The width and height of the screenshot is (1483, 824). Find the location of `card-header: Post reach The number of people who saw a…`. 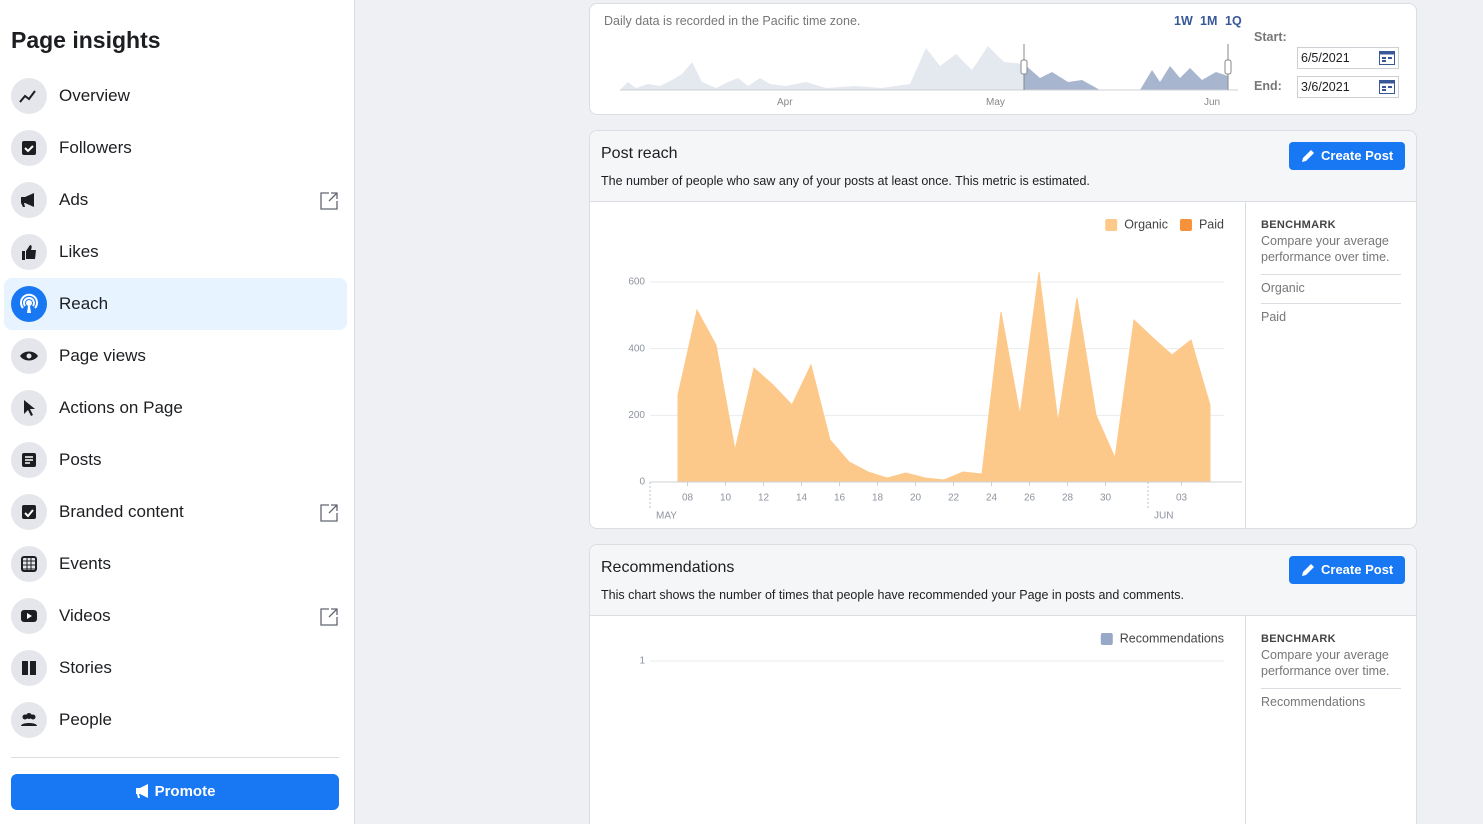

card-header: Post reach The number of people who saw a… is located at coordinates (1003, 166).